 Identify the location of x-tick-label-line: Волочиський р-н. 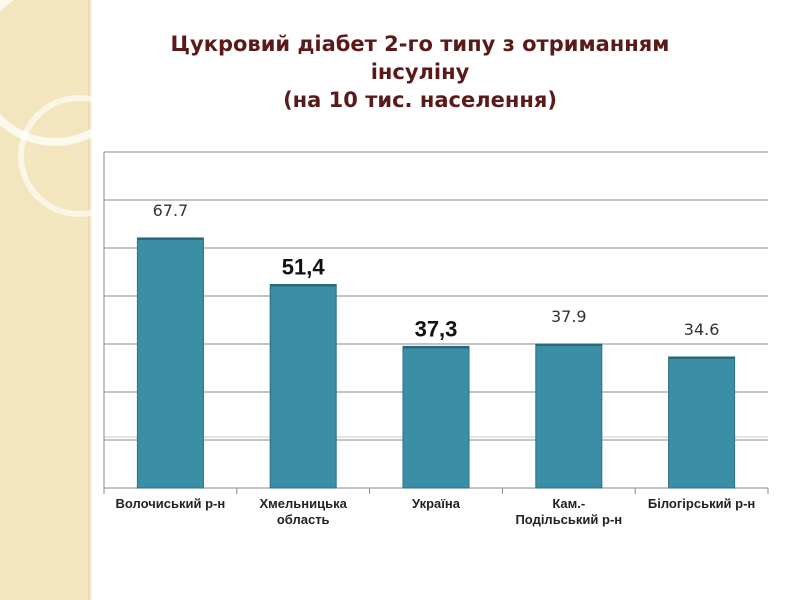
(171, 503).